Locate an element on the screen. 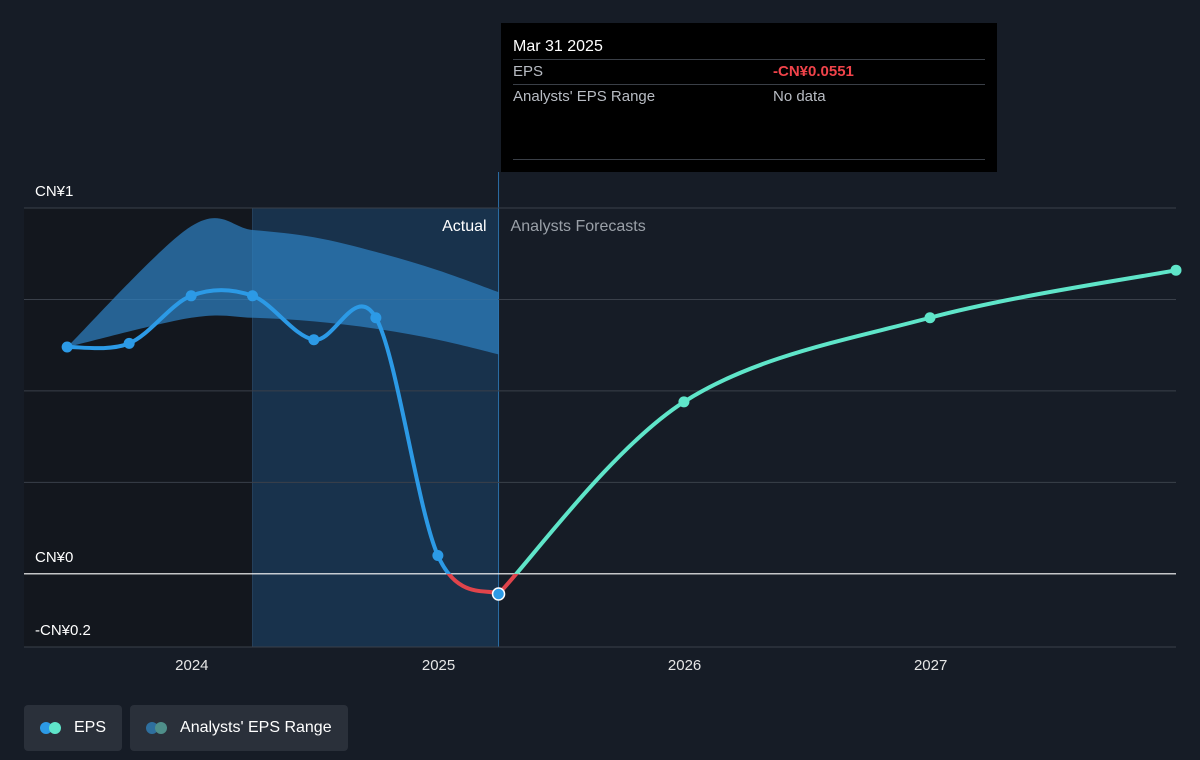 The image size is (1200, 760). y-tick-label: -CN¥0.2 is located at coordinates (63, 630).